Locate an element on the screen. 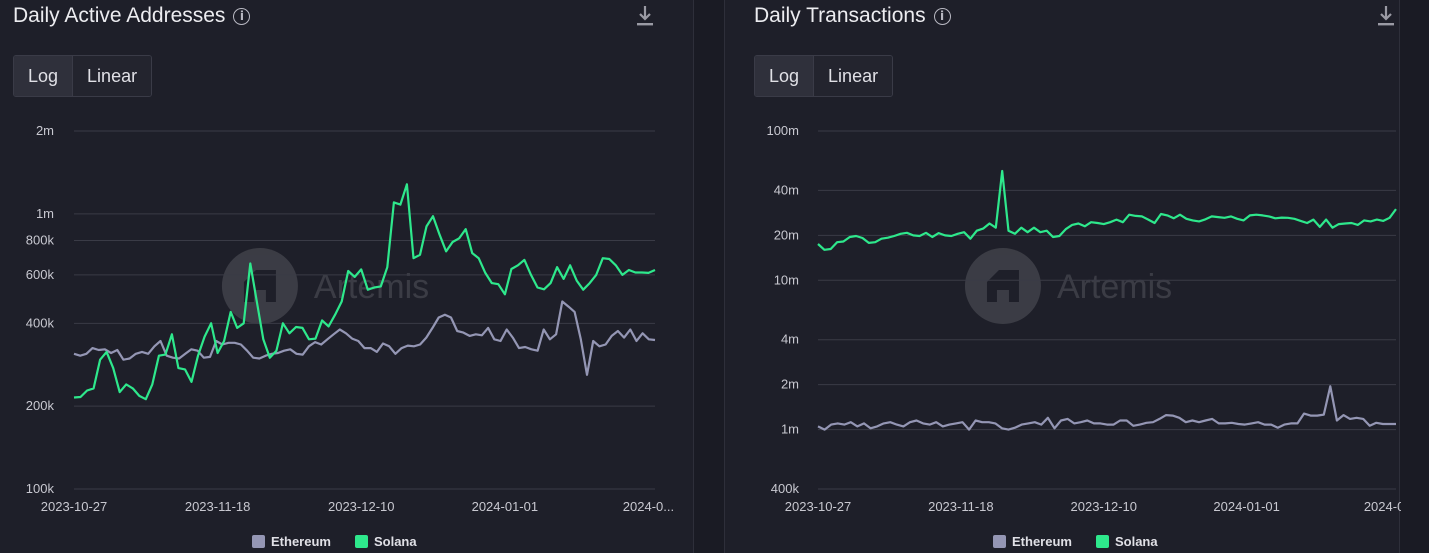  y-tick-label: 100m is located at coordinates (782, 130).